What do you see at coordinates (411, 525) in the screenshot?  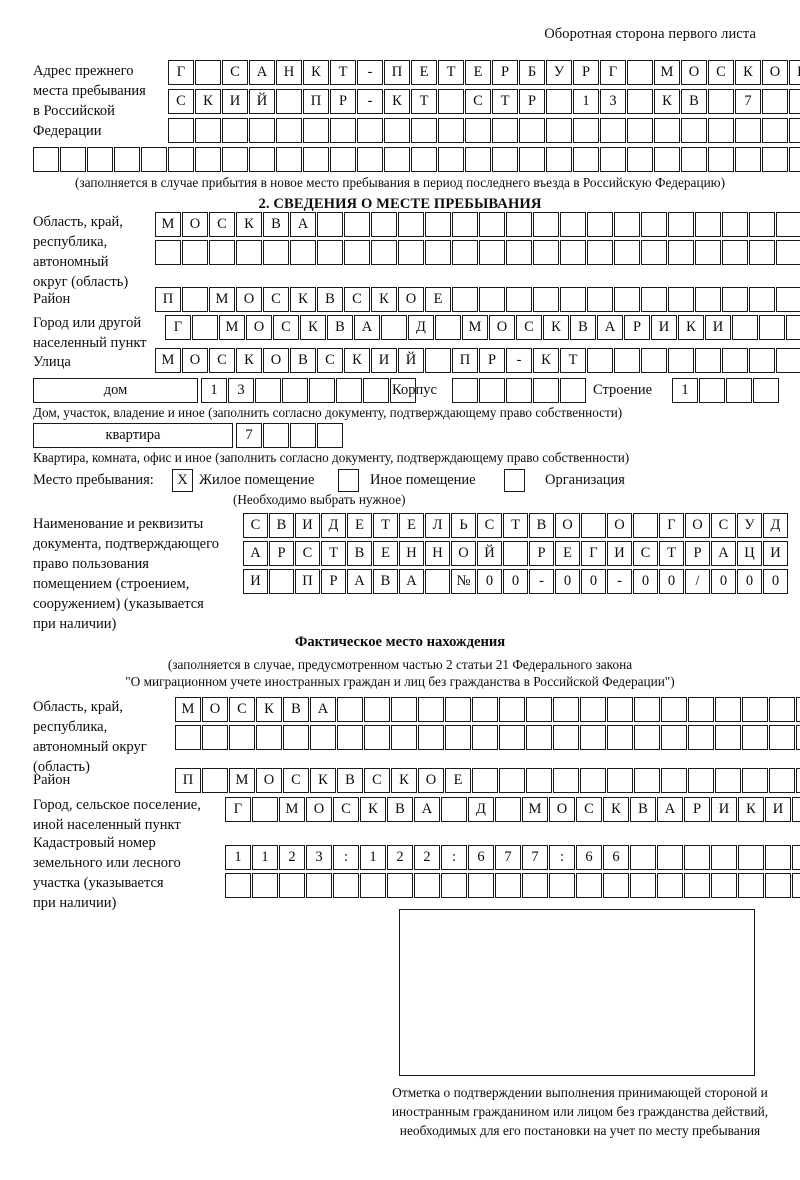 I see `char-cell: Е` at bounding box center [411, 525].